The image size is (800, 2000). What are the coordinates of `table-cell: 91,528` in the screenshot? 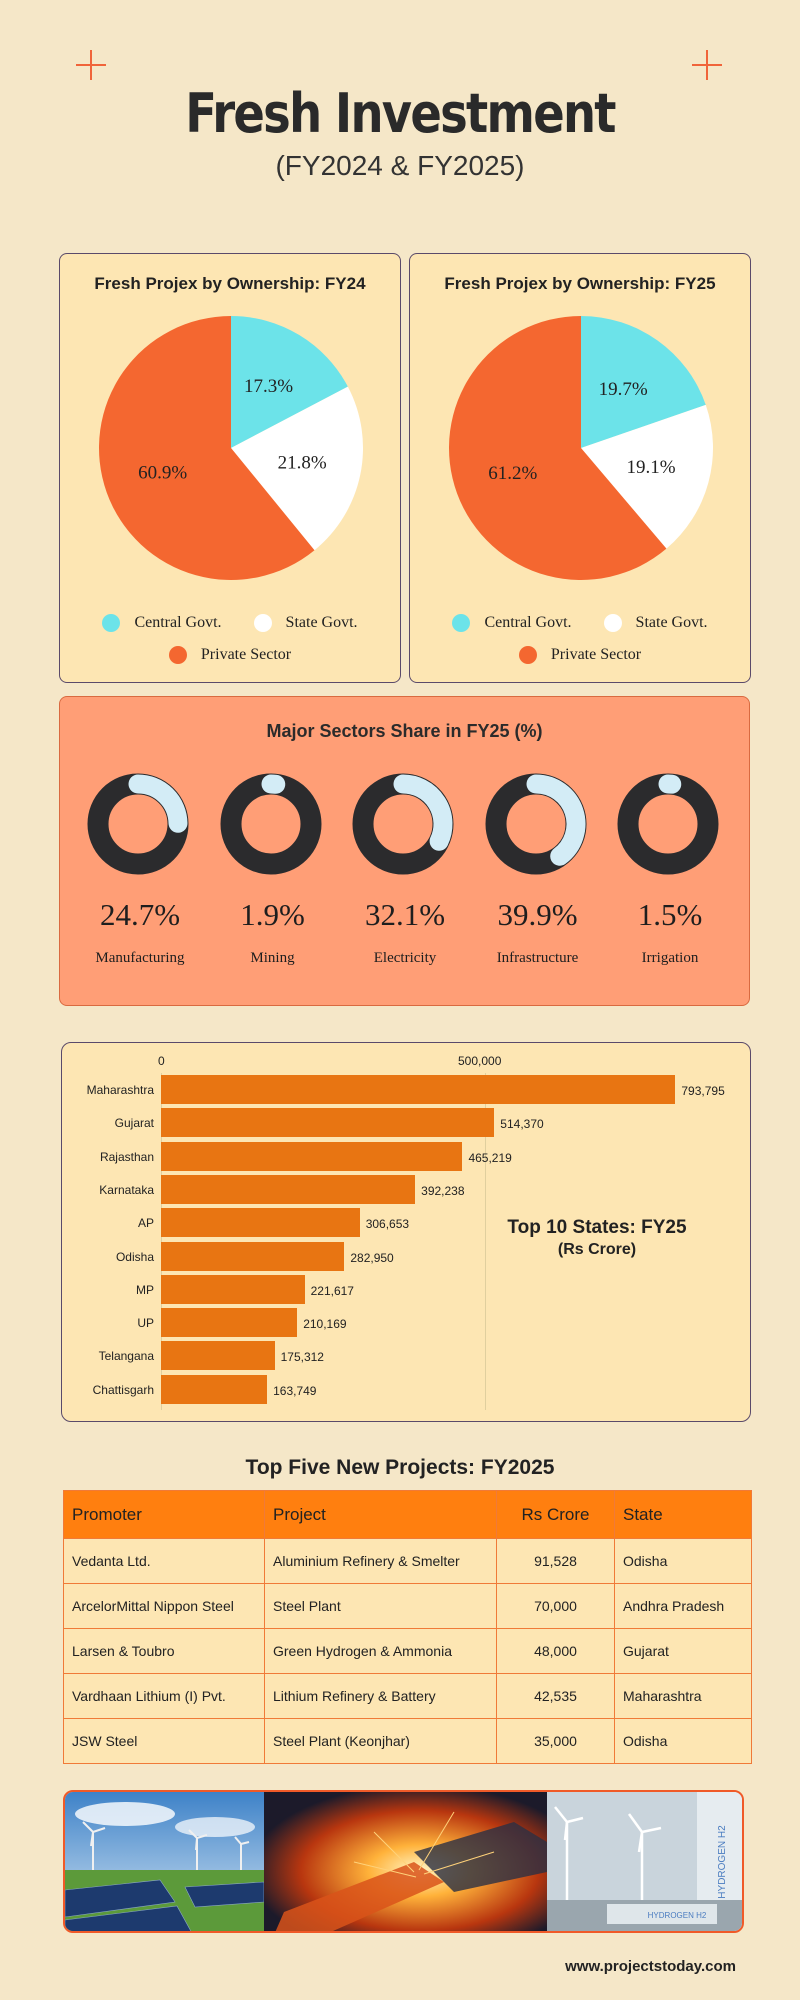 It's located at (555, 1561).